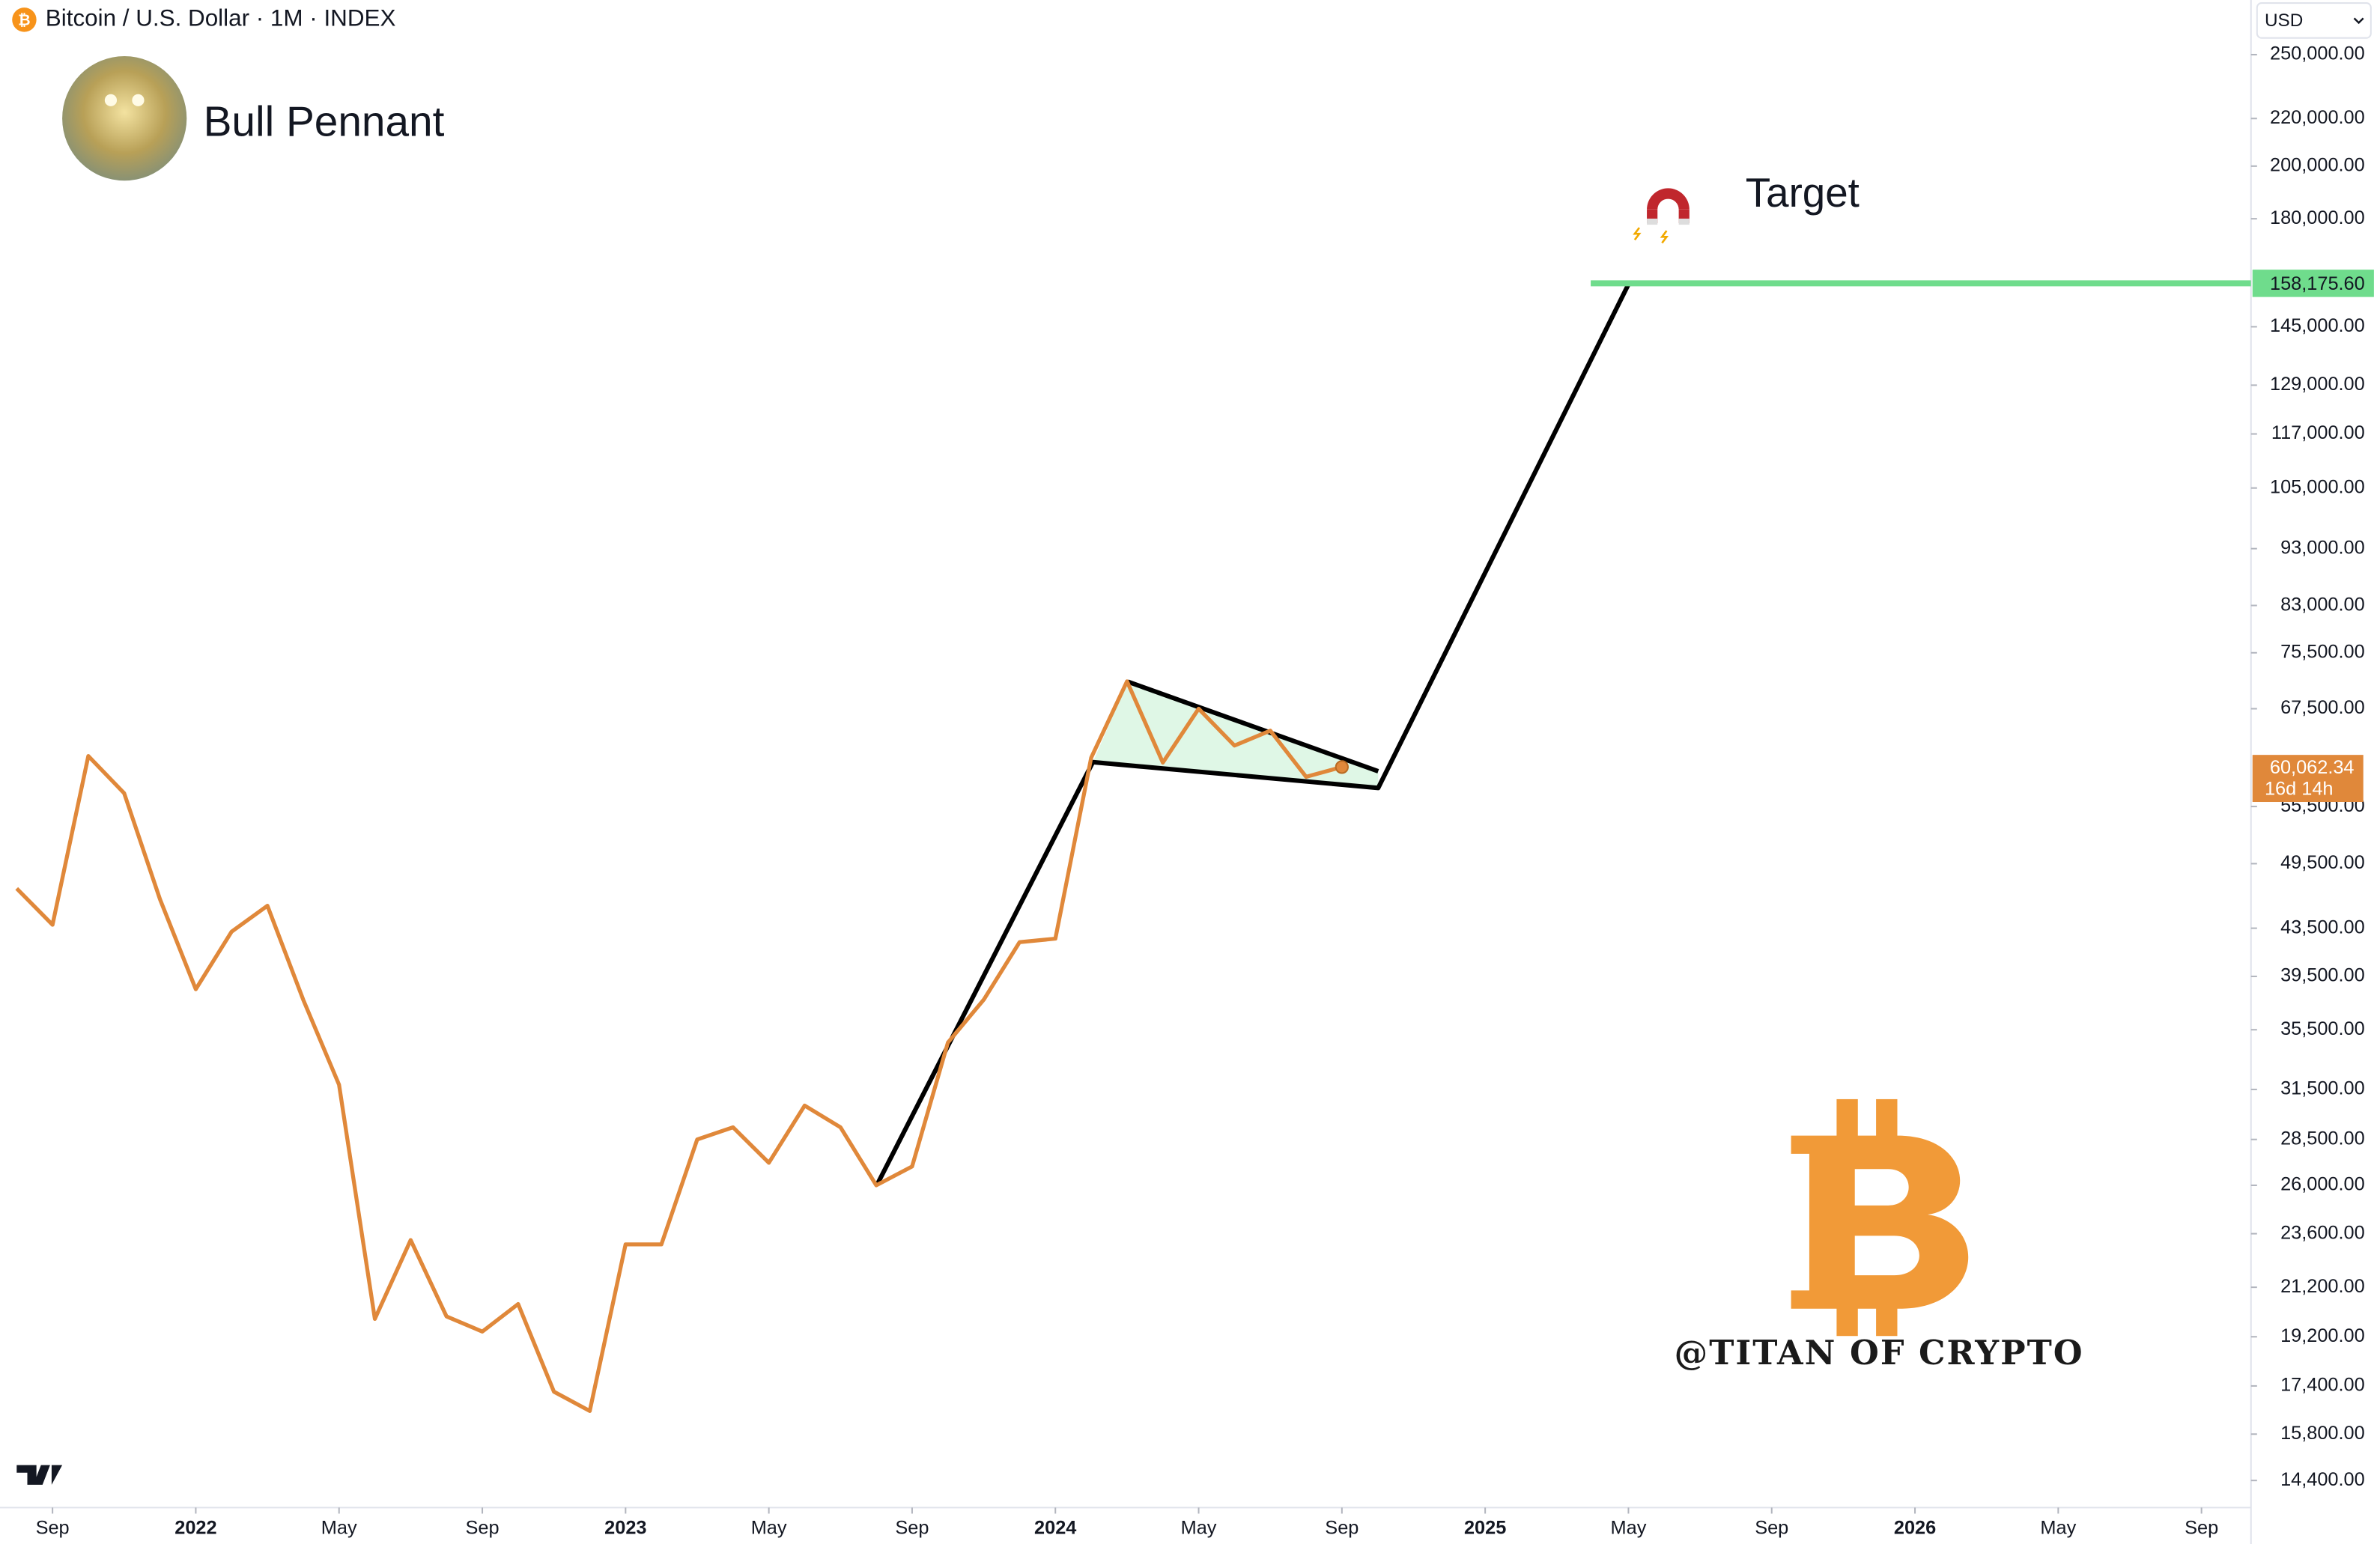  What do you see at coordinates (2322, 1433) in the screenshot?
I see `y-tick-label: 15,800.00` at bounding box center [2322, 1433].